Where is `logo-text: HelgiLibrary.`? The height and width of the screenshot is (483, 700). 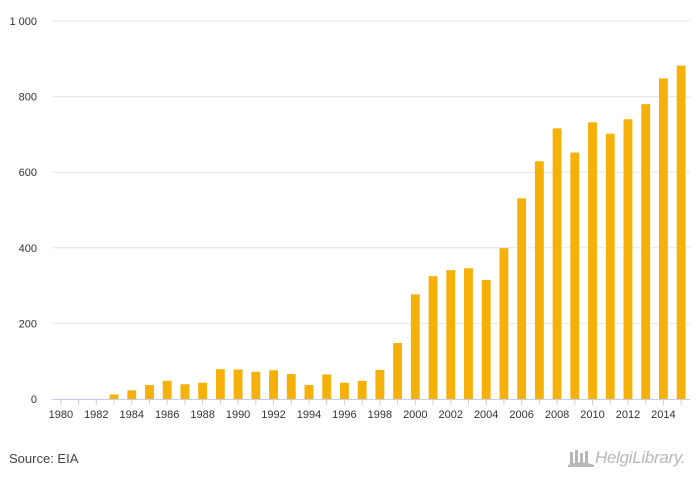
logo-text: HelgiLibrary. is located at coordinates (640, 457).